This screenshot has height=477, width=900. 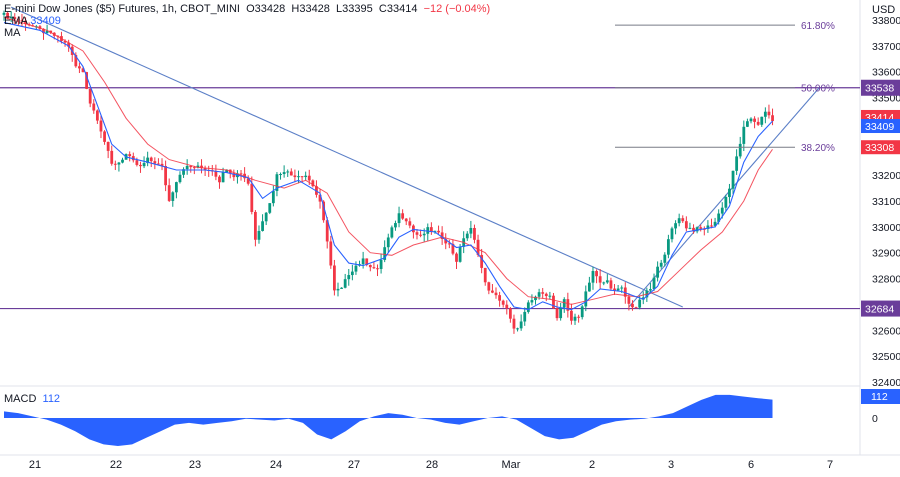 What do you see at coordinates (818, 148) in the screenshot?
I see `fib-level-label: 38.20%` at bounding box center [818, 148].